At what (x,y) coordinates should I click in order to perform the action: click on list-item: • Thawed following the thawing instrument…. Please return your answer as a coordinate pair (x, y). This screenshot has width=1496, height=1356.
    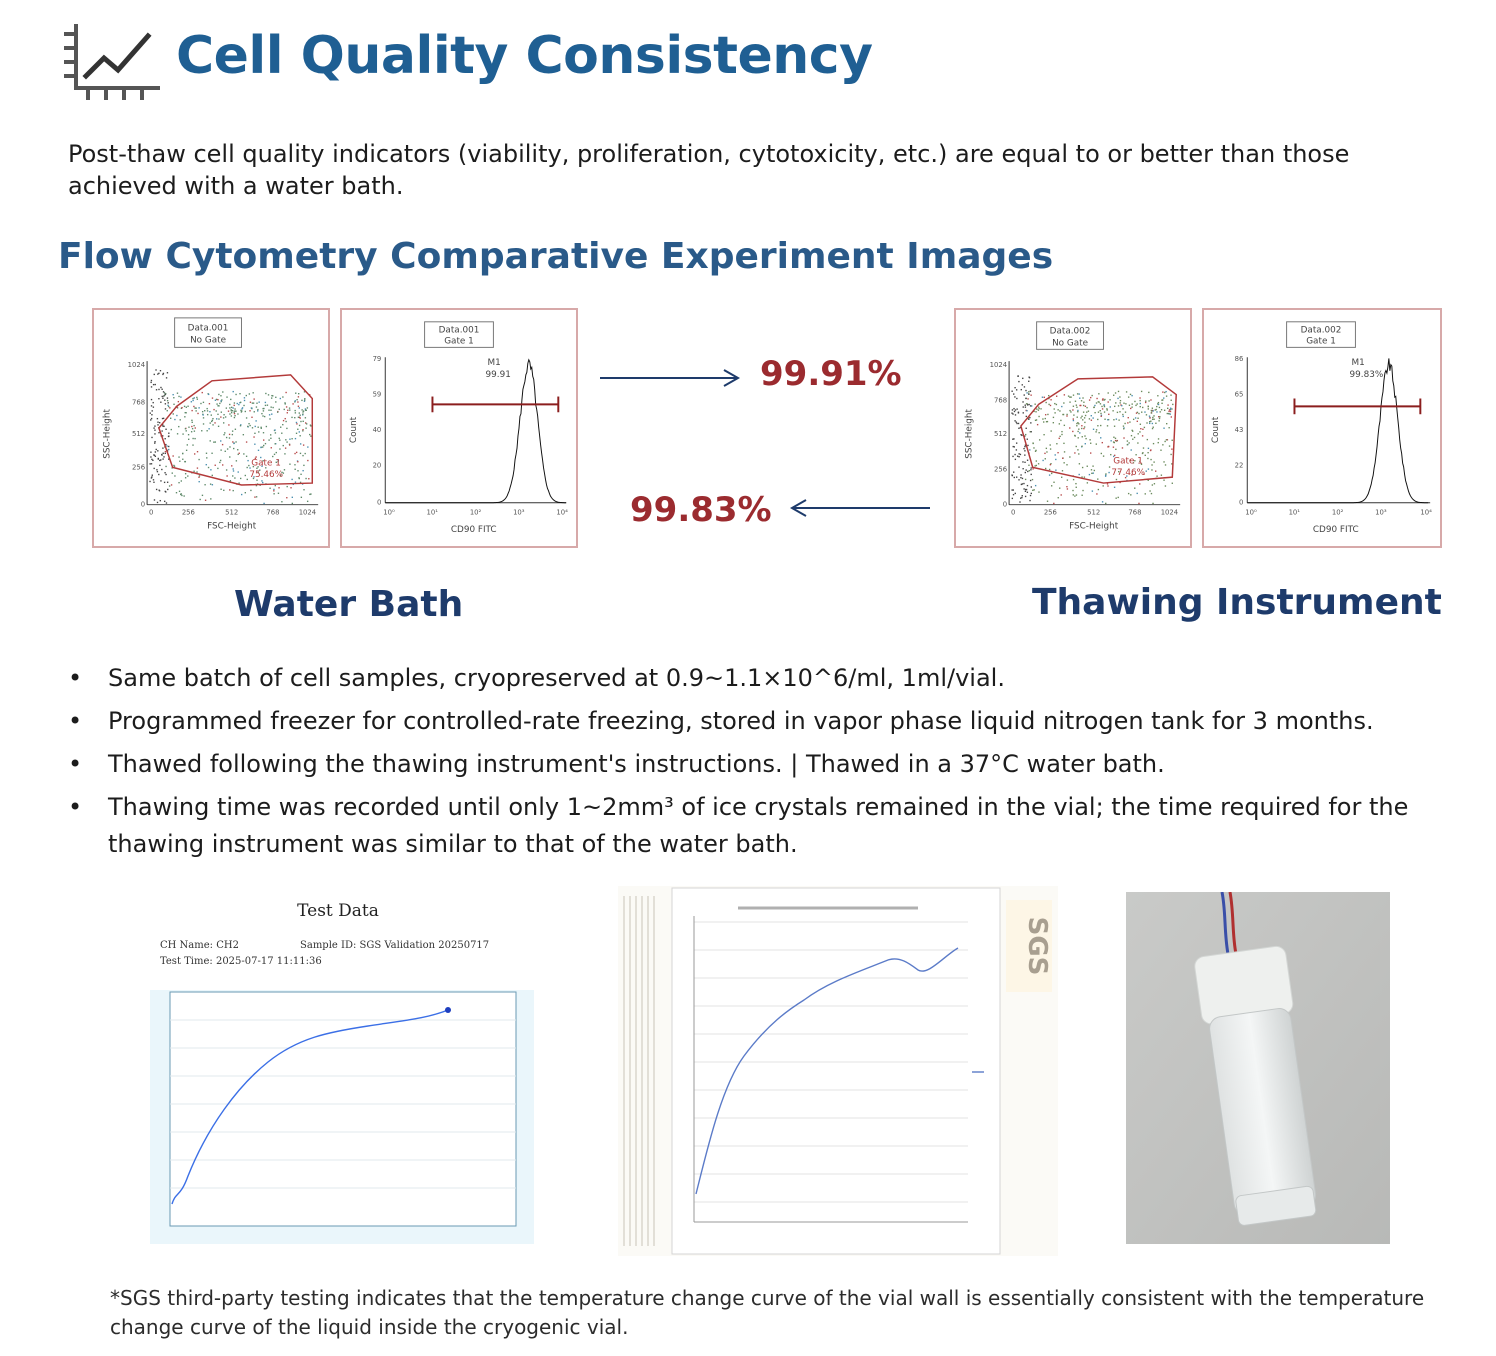
    Looking at the image, I should click on (616, 764).